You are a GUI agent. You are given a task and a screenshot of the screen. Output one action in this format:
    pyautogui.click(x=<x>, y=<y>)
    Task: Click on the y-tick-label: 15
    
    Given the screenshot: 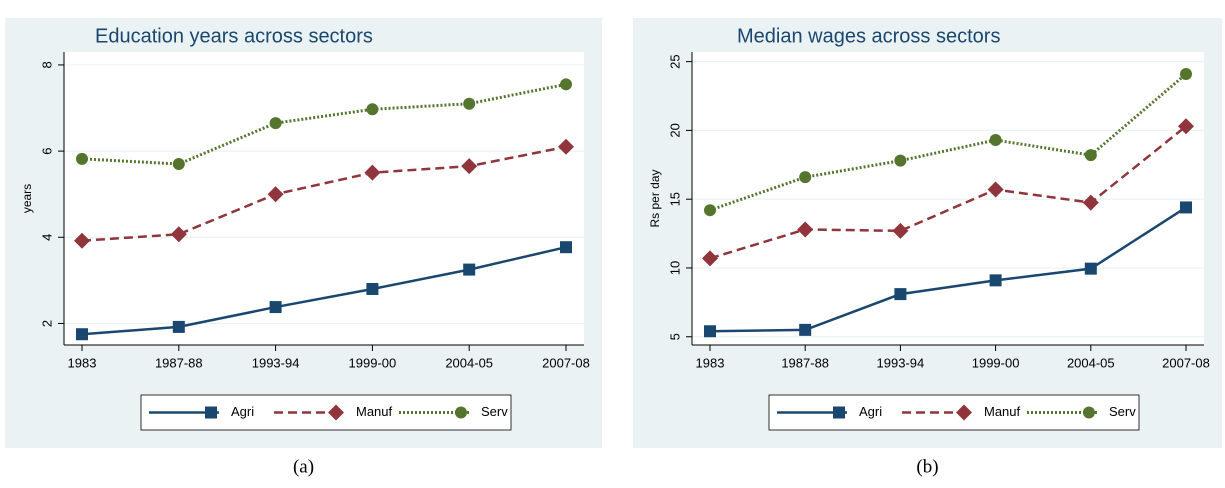 What is the action you would take?
    pyautogui.click(x=674, y=199)
    